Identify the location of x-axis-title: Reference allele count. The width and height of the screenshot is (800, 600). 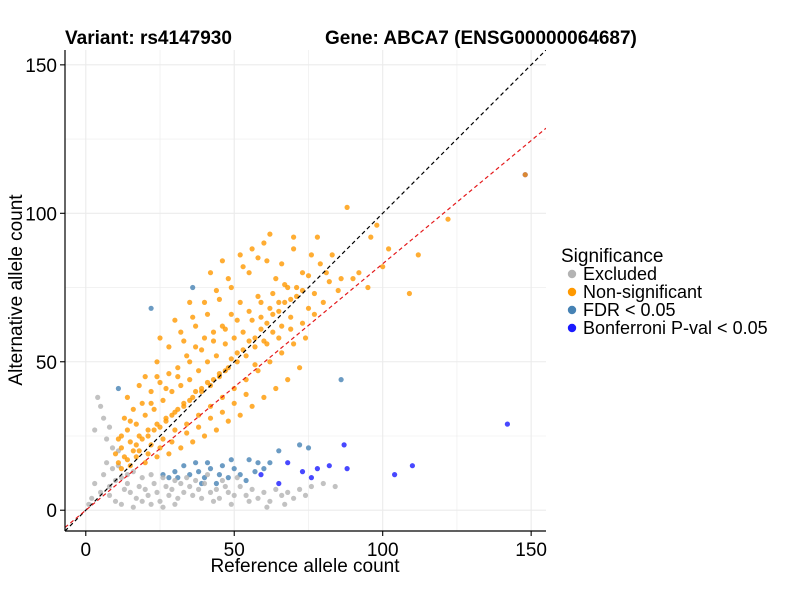
(305, 566).